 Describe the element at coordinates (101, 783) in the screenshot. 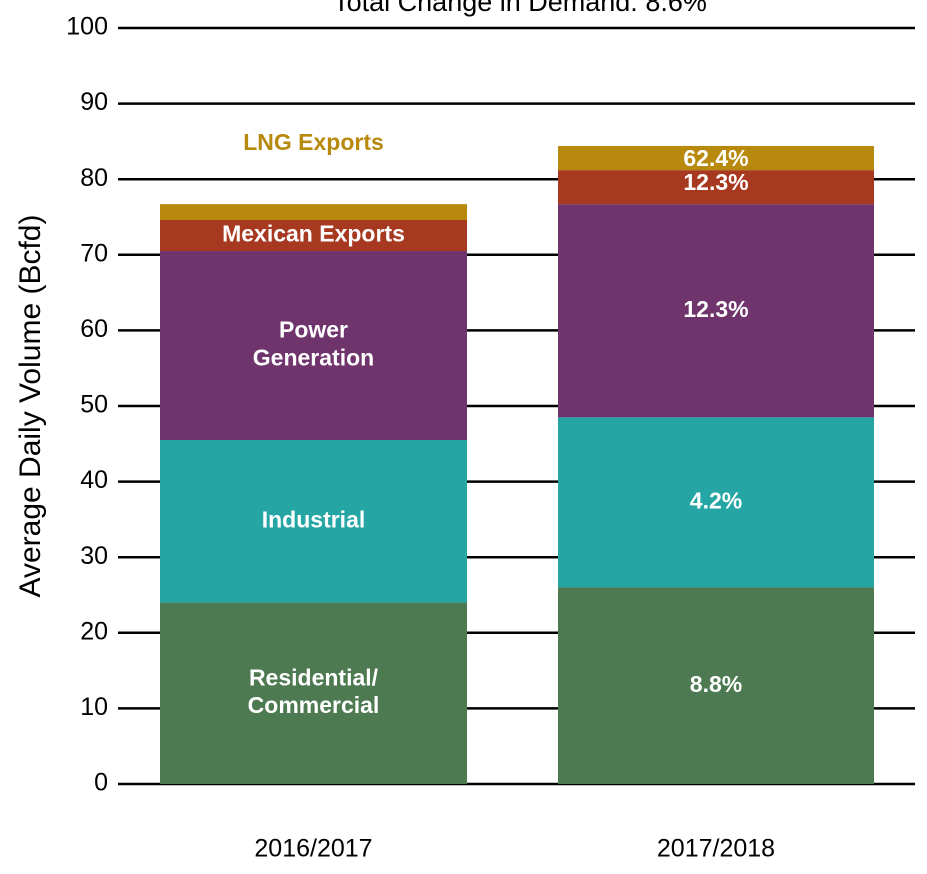

I see `y-tick-label: 0` at that location.